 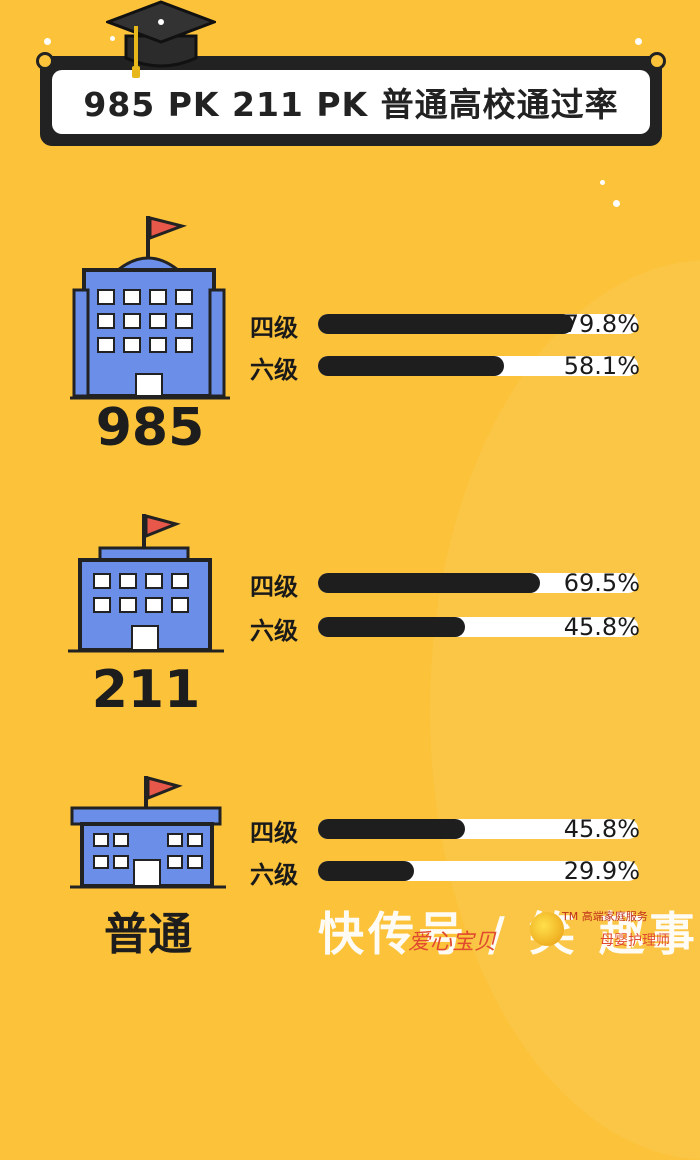 I want to click on bar-fill-211-cet6, so click(x=391, y=627).